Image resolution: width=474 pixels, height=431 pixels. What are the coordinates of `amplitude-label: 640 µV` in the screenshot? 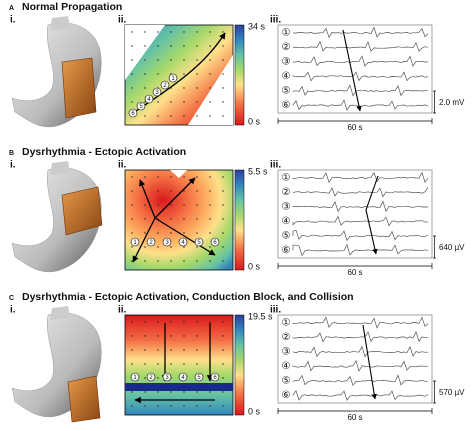 It's located at (452, 247).